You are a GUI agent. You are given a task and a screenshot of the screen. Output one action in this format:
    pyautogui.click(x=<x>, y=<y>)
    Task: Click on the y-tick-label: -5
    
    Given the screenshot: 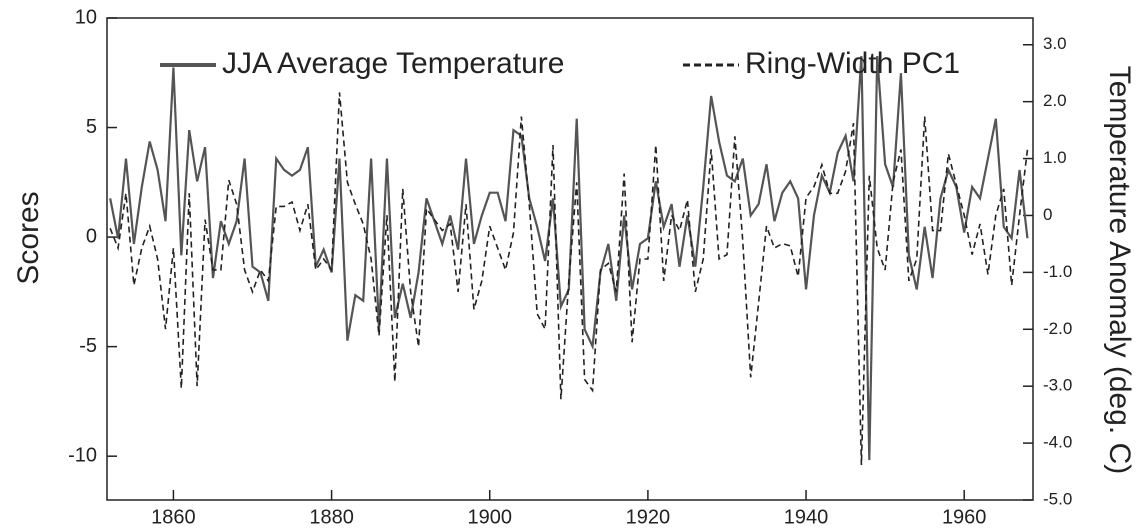 What is the action you would take?
    pyautogui.click(x=88, y=346)
    